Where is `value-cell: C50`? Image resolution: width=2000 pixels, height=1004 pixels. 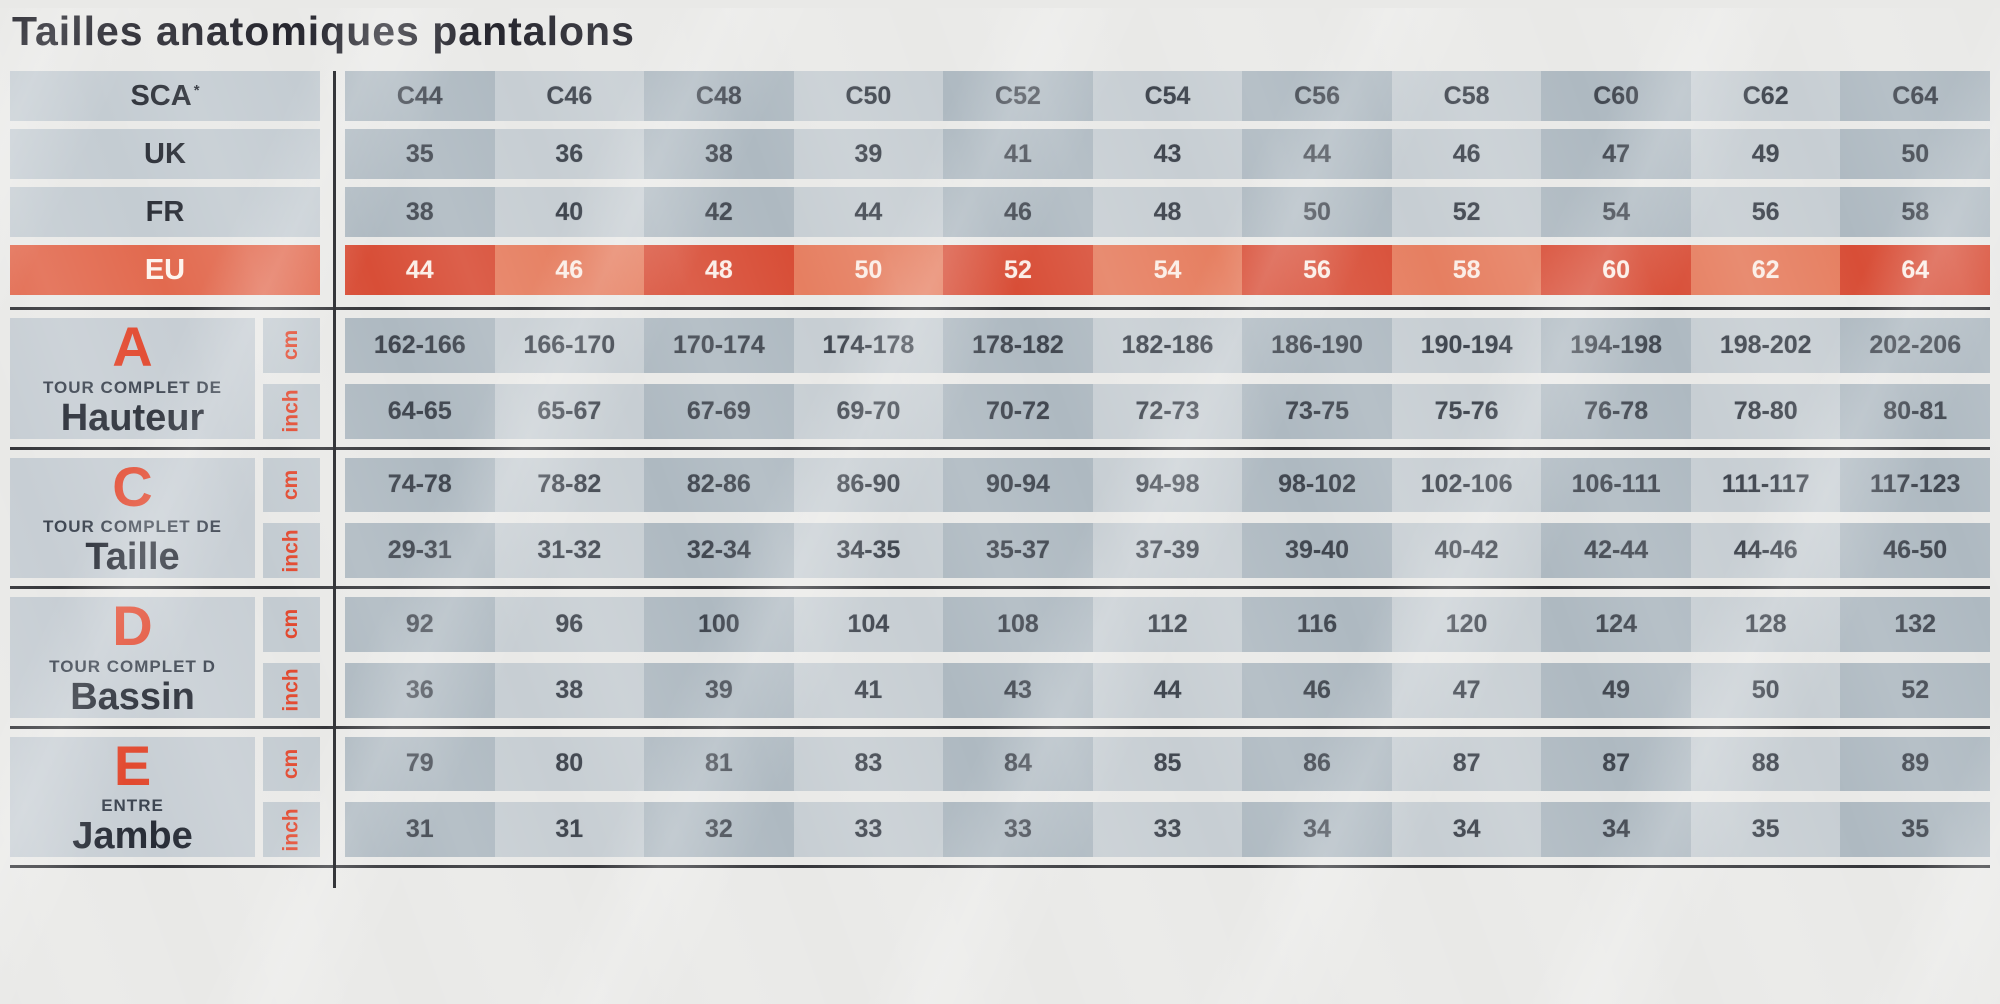
value-cell: C50 is located at coordinates (868, 96).